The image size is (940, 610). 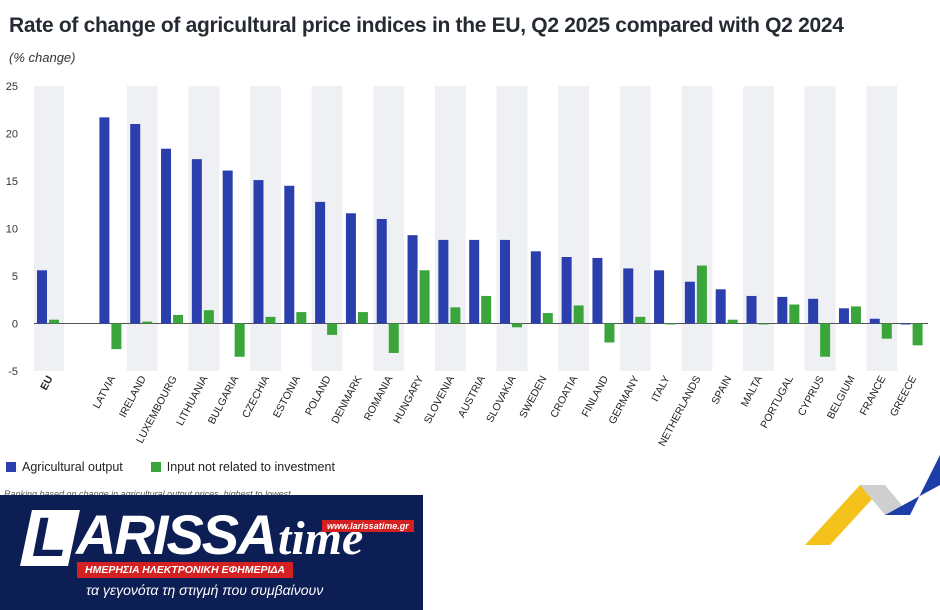 I want to click on legend-item-input: Input not related to investment, so click(x=242, y=467).